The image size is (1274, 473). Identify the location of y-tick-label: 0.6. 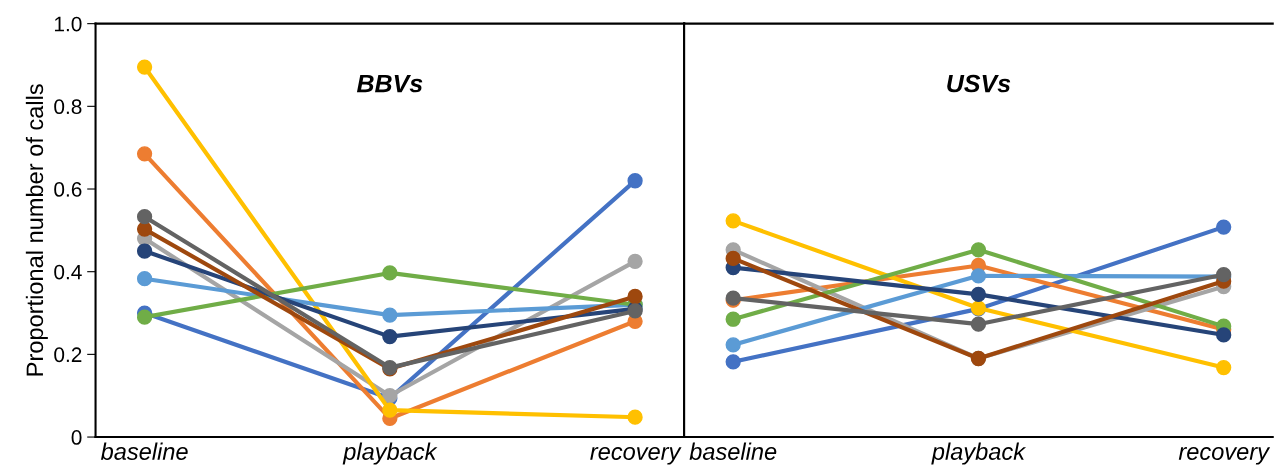
(68, 189).